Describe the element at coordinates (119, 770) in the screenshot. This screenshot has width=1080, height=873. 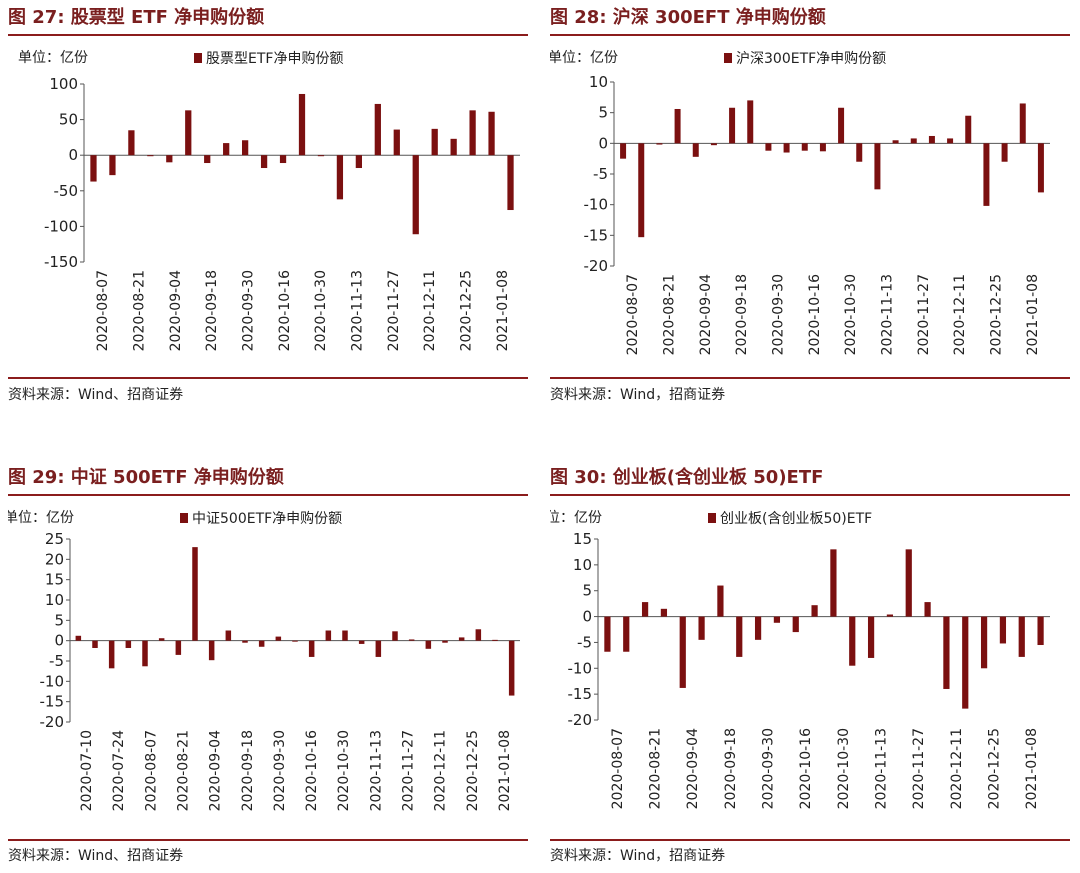
I see `x-tick-label: 2020-07-24` at that location.